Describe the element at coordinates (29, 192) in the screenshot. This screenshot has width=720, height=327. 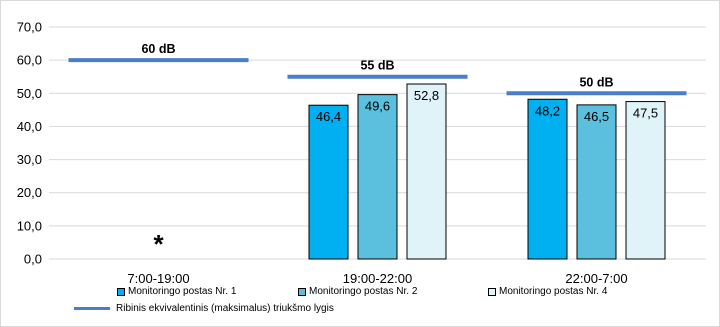
I see `y-tick-label: 20,0` at that location.